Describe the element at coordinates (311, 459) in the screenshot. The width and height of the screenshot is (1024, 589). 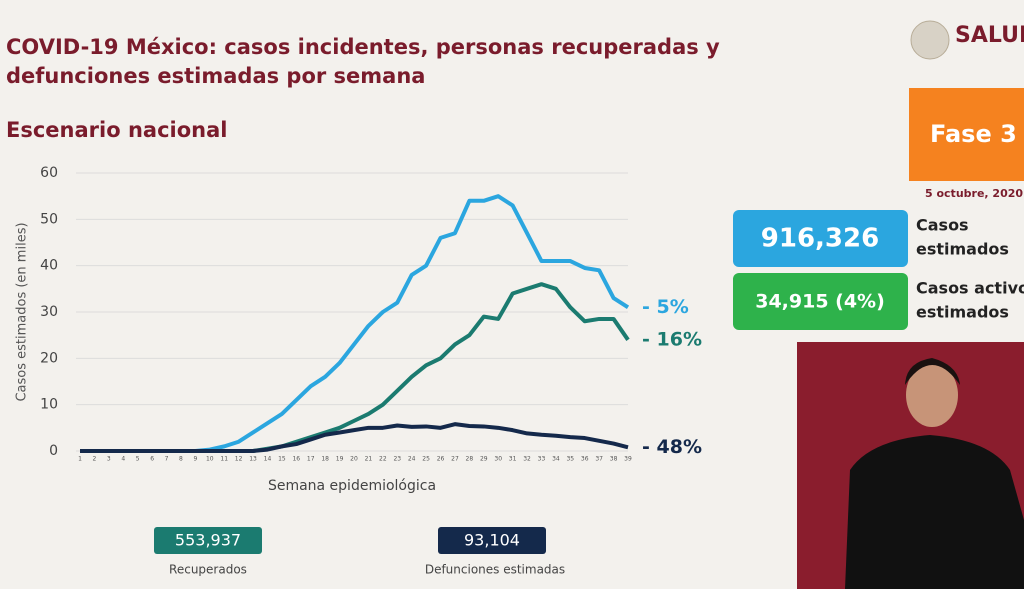
I see `x-tick-label: 17` at that location.